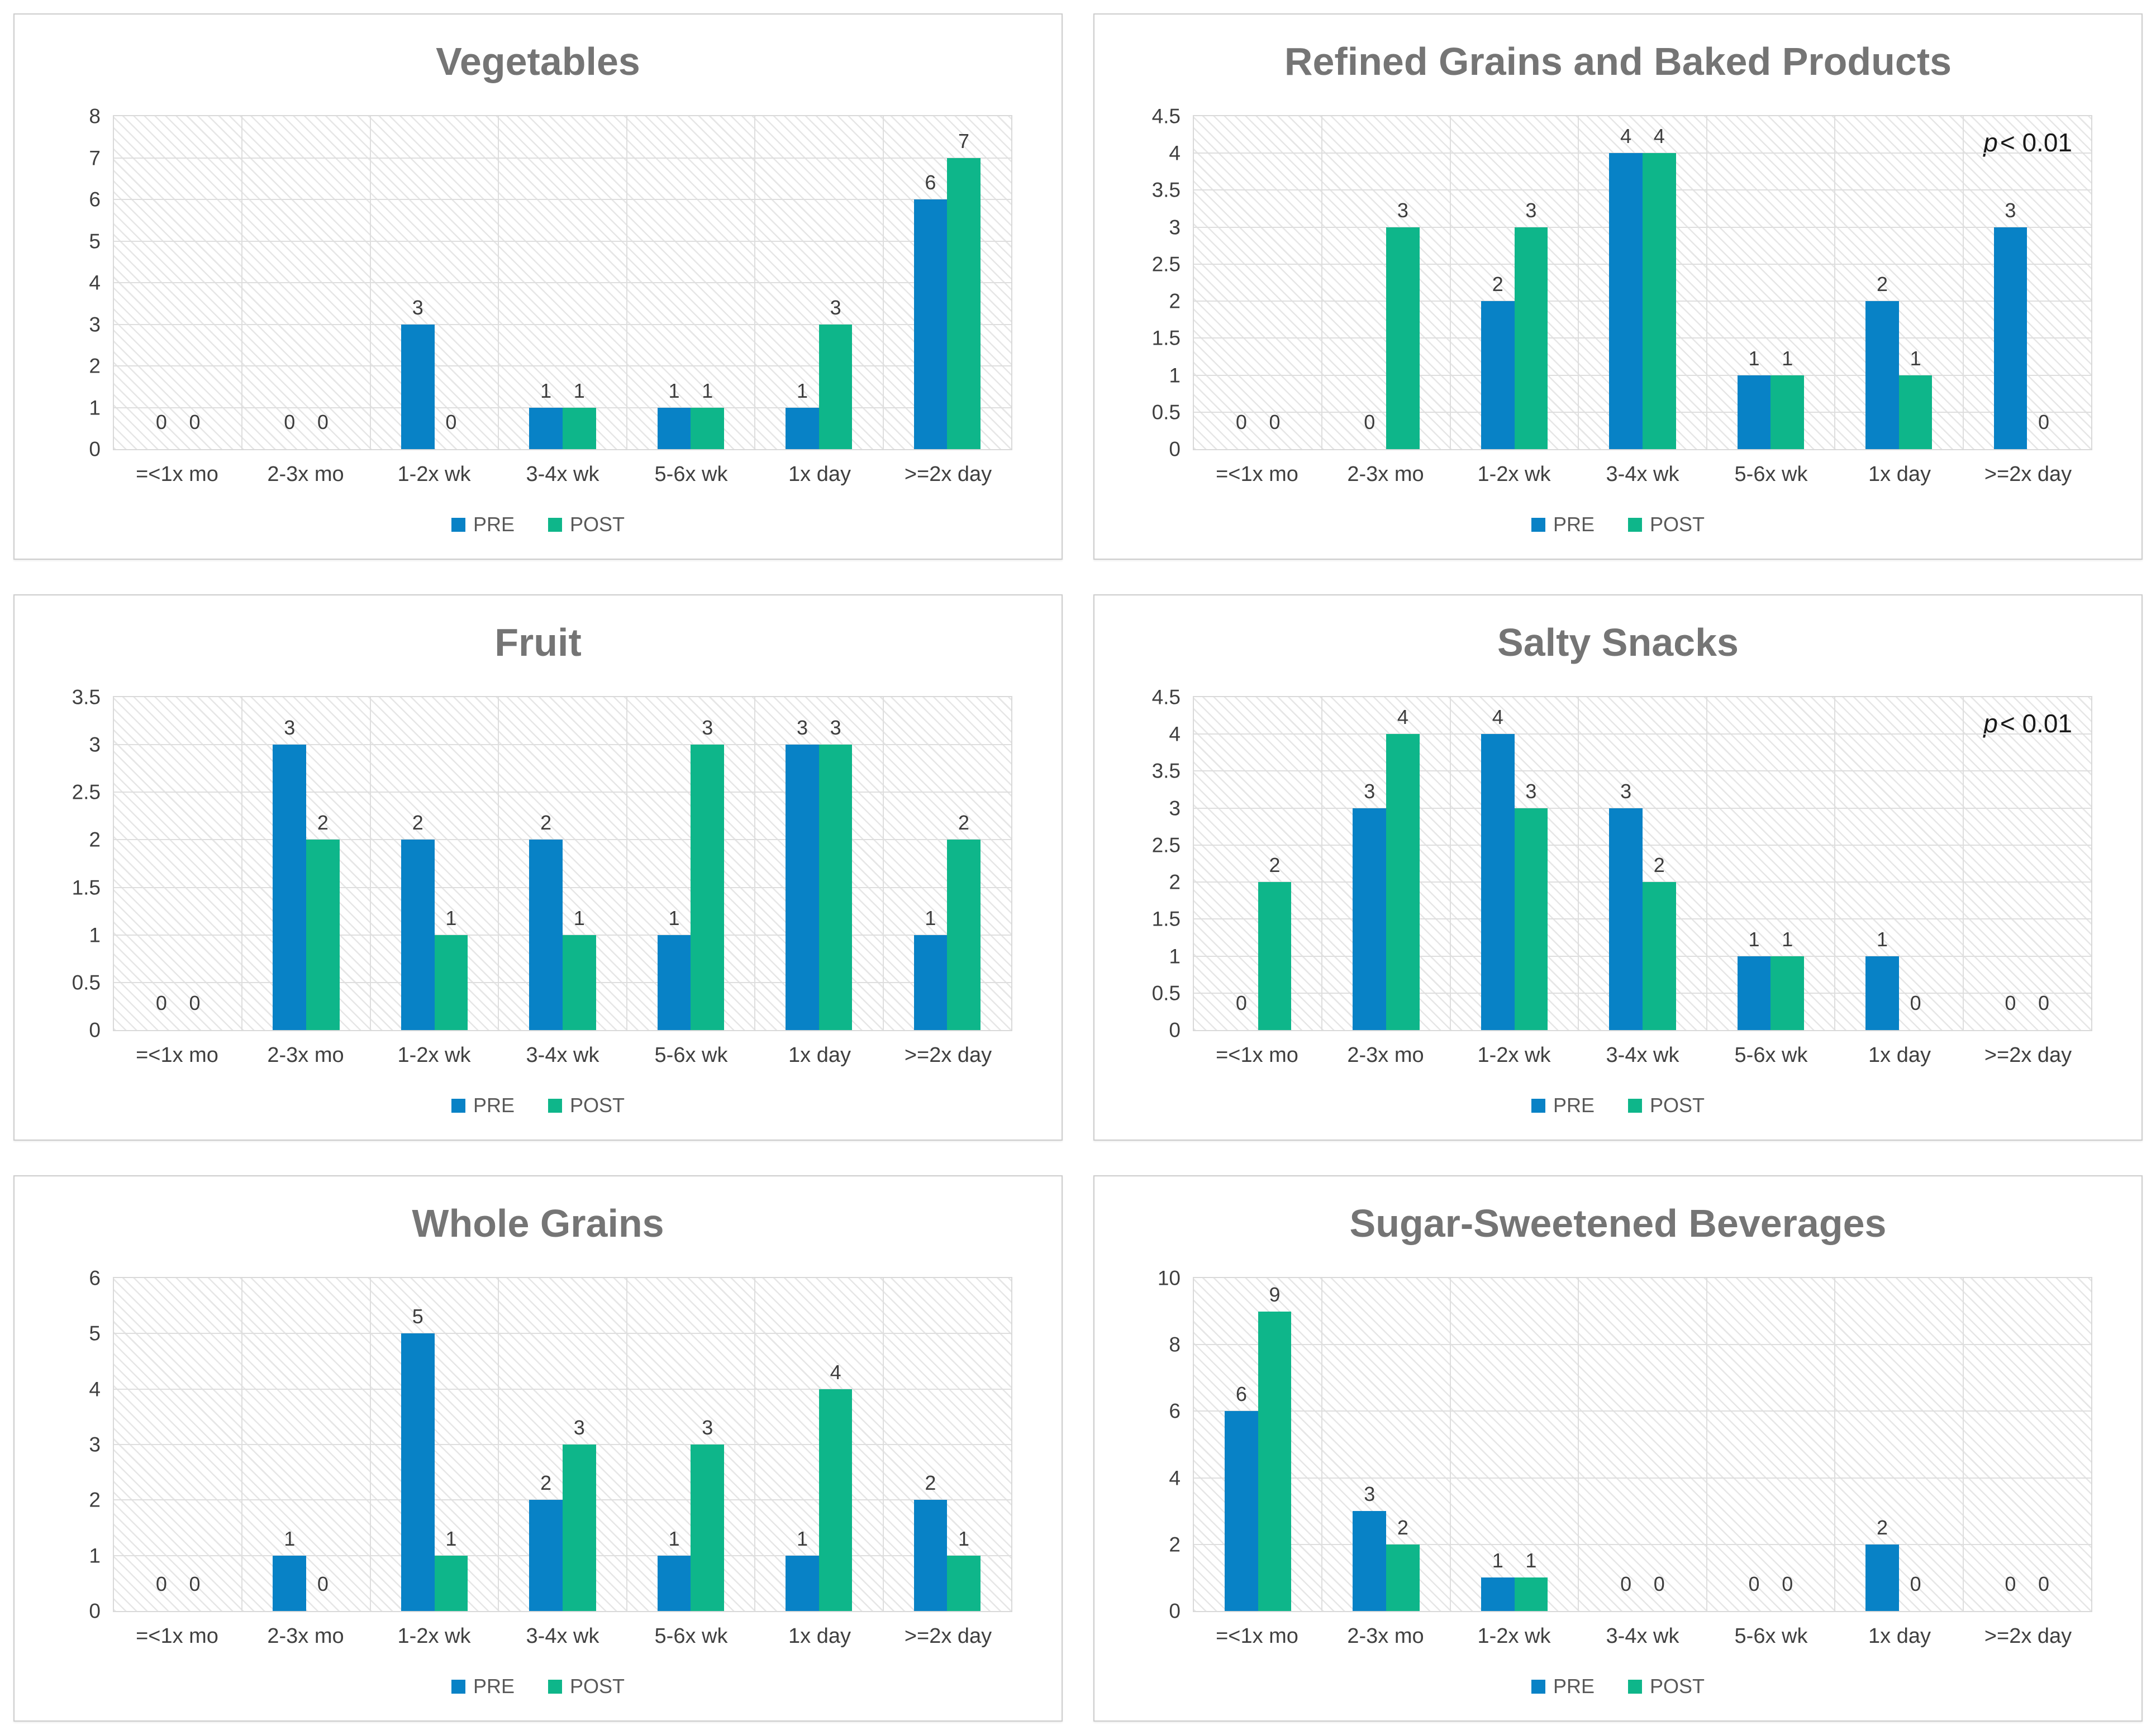 This screenshot has width=2156, height=1735. I want to click on chart-title: Salty Snacks, so click(1618, 643).